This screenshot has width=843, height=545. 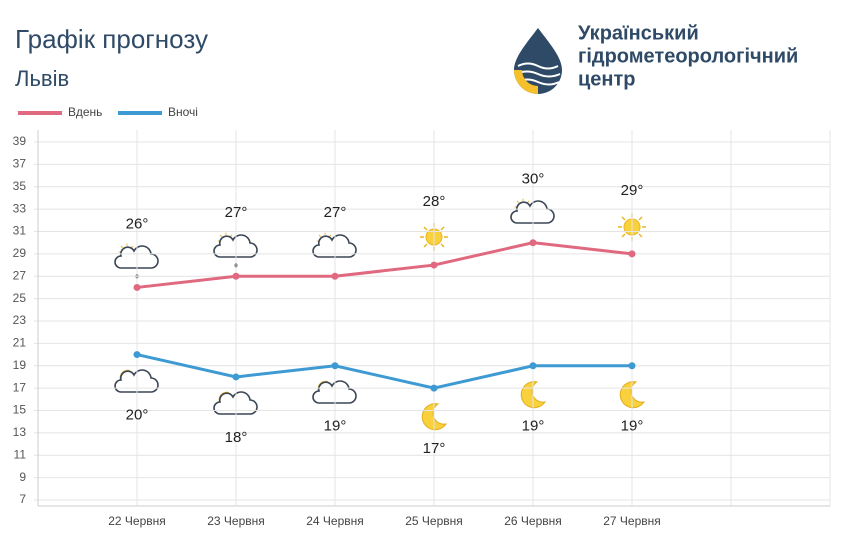 I want to click on y-tick-label: 15, so click(x=20, y=410).